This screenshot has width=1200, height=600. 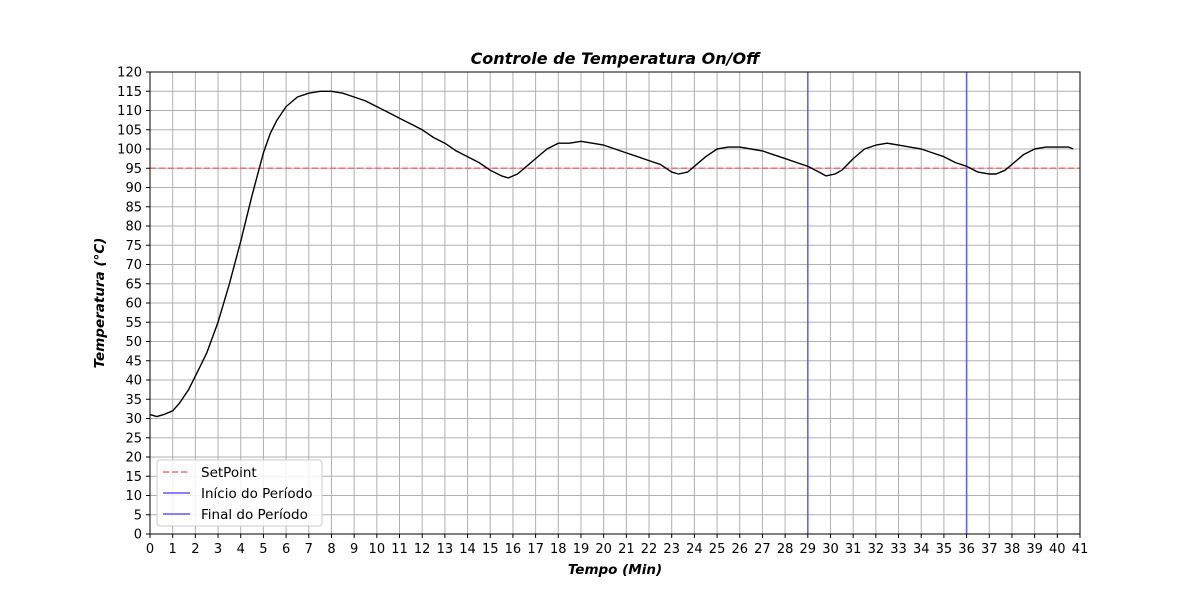 What do you see at coordinates (581, 549) in the screenshot?
I see `x-tick-label: 19` at bounding box center [581, 549].